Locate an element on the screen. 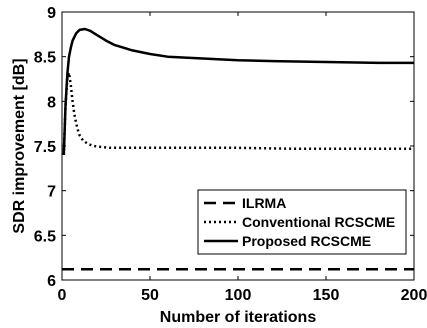  y-tick-label: 8 is located at coordinates (51, 102).